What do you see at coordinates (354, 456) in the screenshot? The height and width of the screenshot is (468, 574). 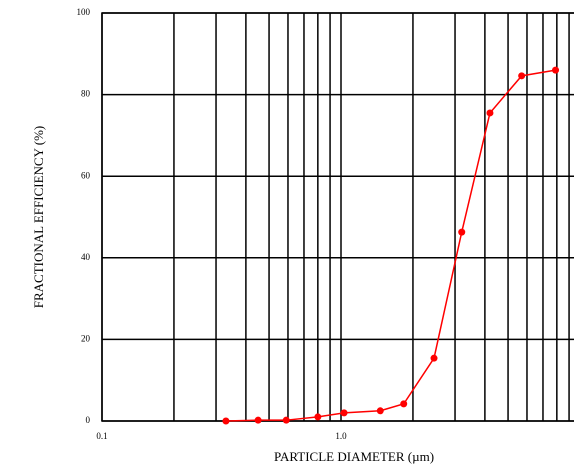 I see `x-axis-title: PARTICLE DIAMETER (µm)` at bounding box center [354, 456].